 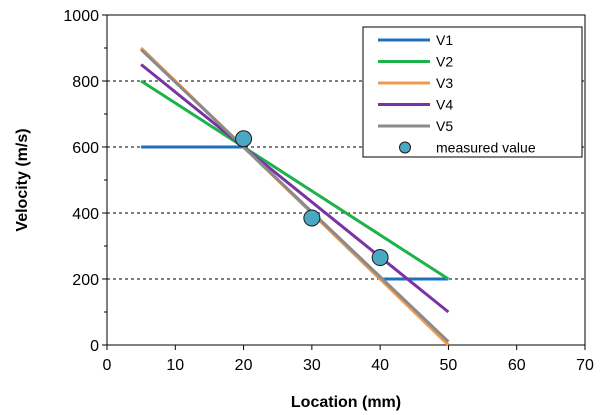 I want to click on measured-markers, so click(x=312, y=198).